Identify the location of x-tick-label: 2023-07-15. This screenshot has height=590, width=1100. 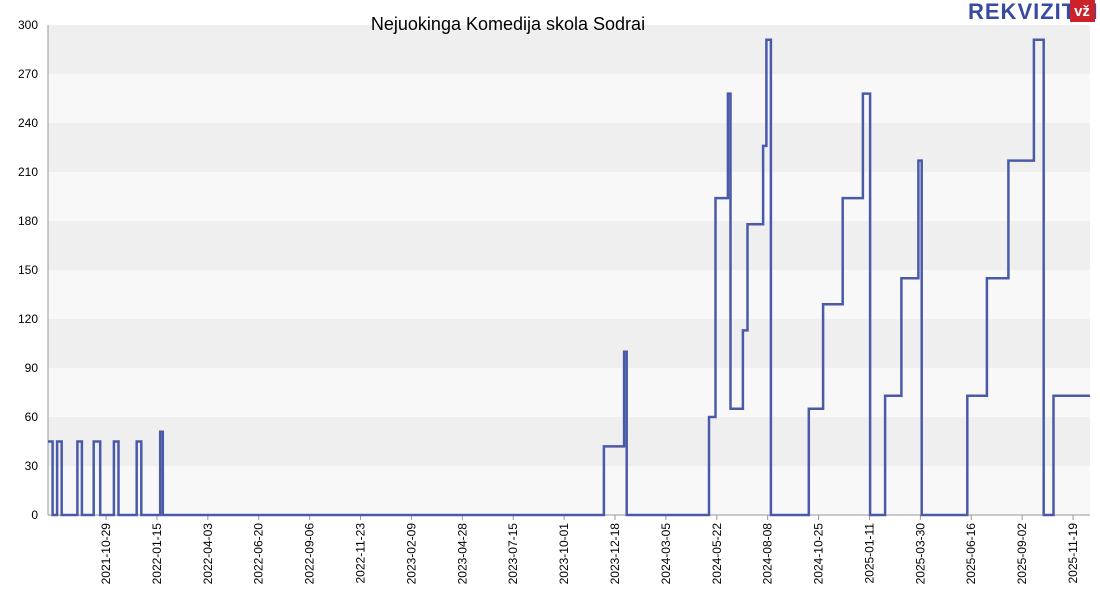
(513, 554).